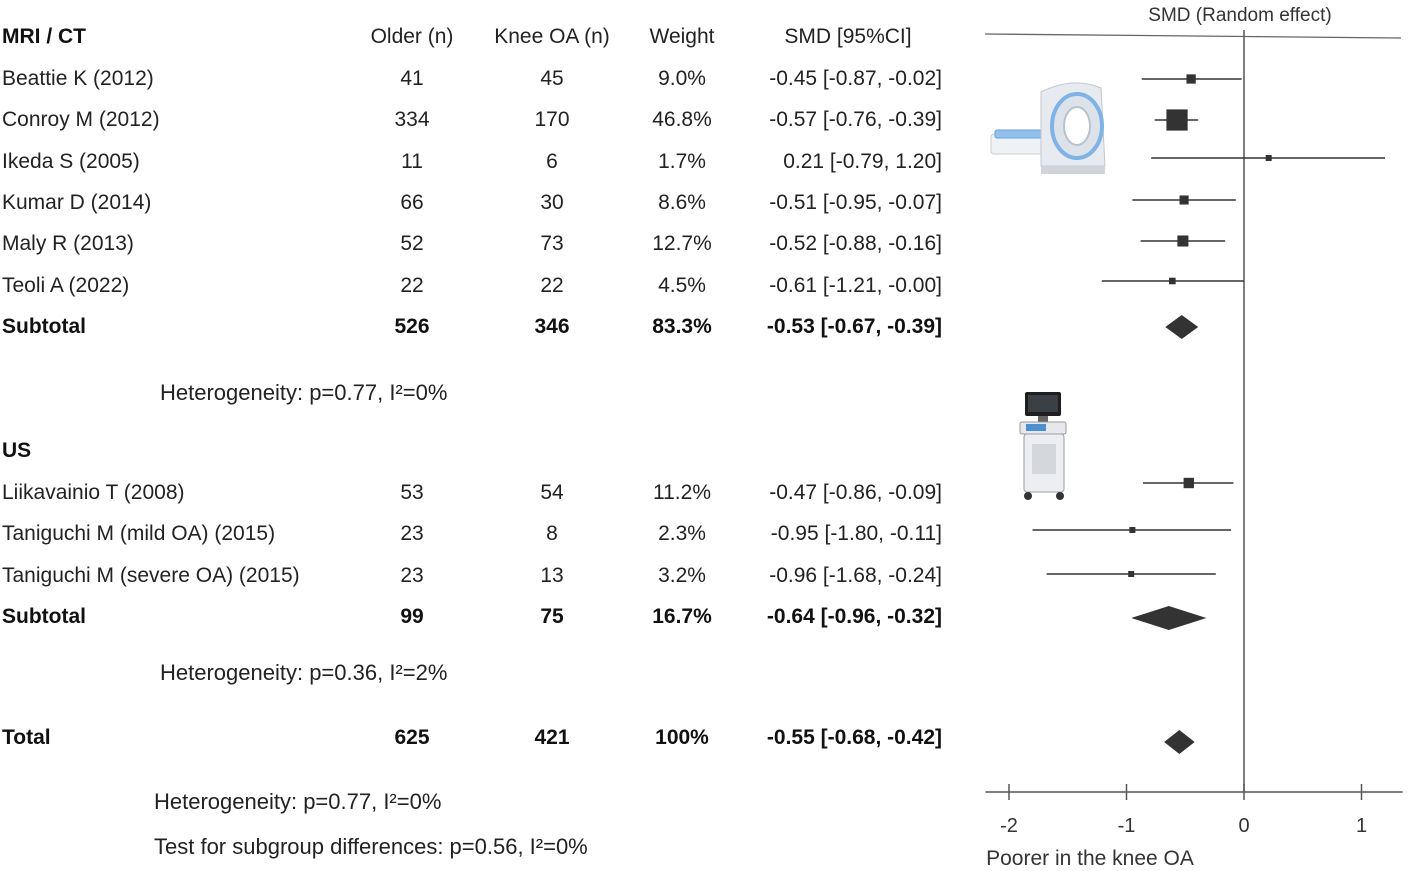 The height and width of the screenshot is (871, 1411). Describe the element at coordinates (856, 533) in the screenshot. I see `smd-ci: -0.95 [-1.80, -0.11]` at that location.